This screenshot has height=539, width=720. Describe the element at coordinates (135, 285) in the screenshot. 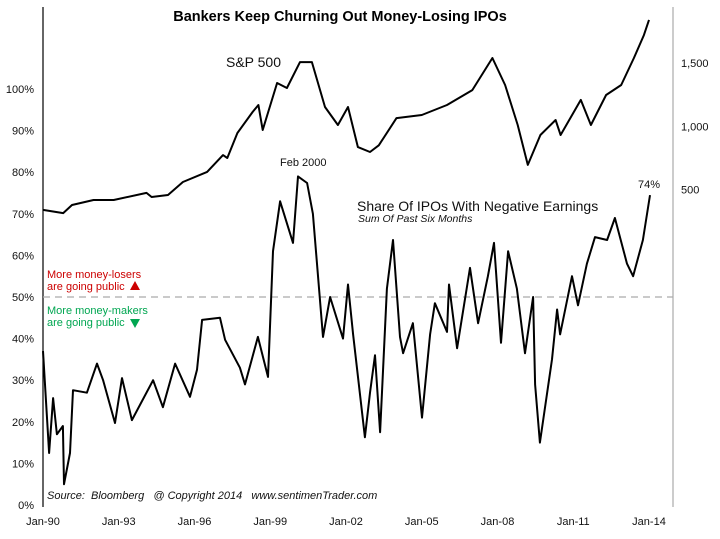

I see `up-triangle-icon` at that location.